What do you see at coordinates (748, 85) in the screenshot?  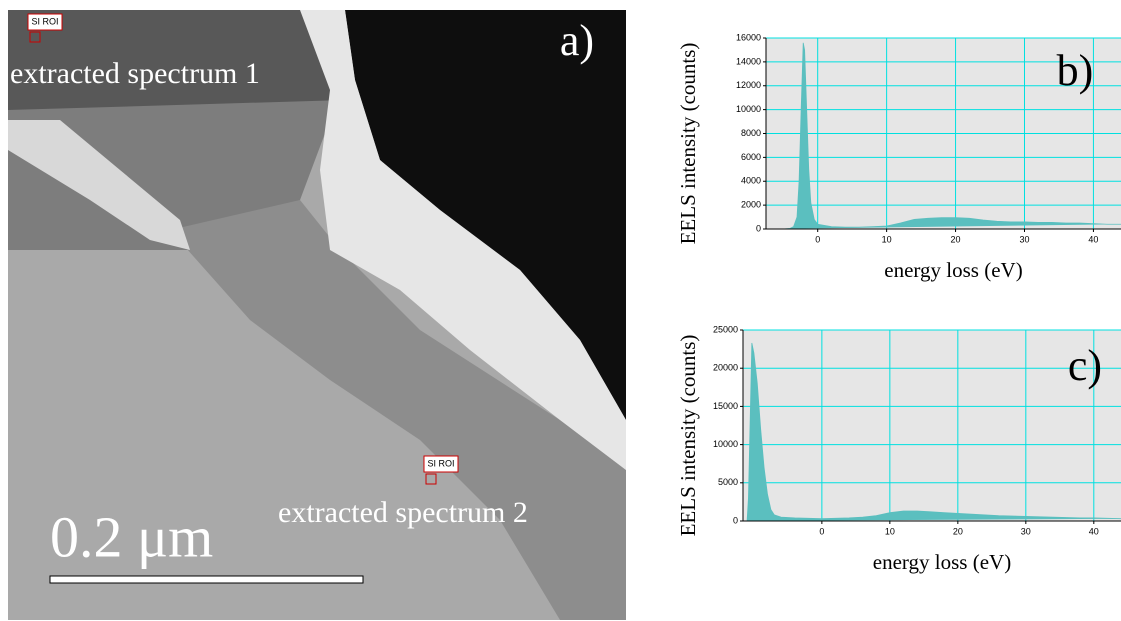 I see `y-tick-label: 12000` at bounding box center [748, 85].